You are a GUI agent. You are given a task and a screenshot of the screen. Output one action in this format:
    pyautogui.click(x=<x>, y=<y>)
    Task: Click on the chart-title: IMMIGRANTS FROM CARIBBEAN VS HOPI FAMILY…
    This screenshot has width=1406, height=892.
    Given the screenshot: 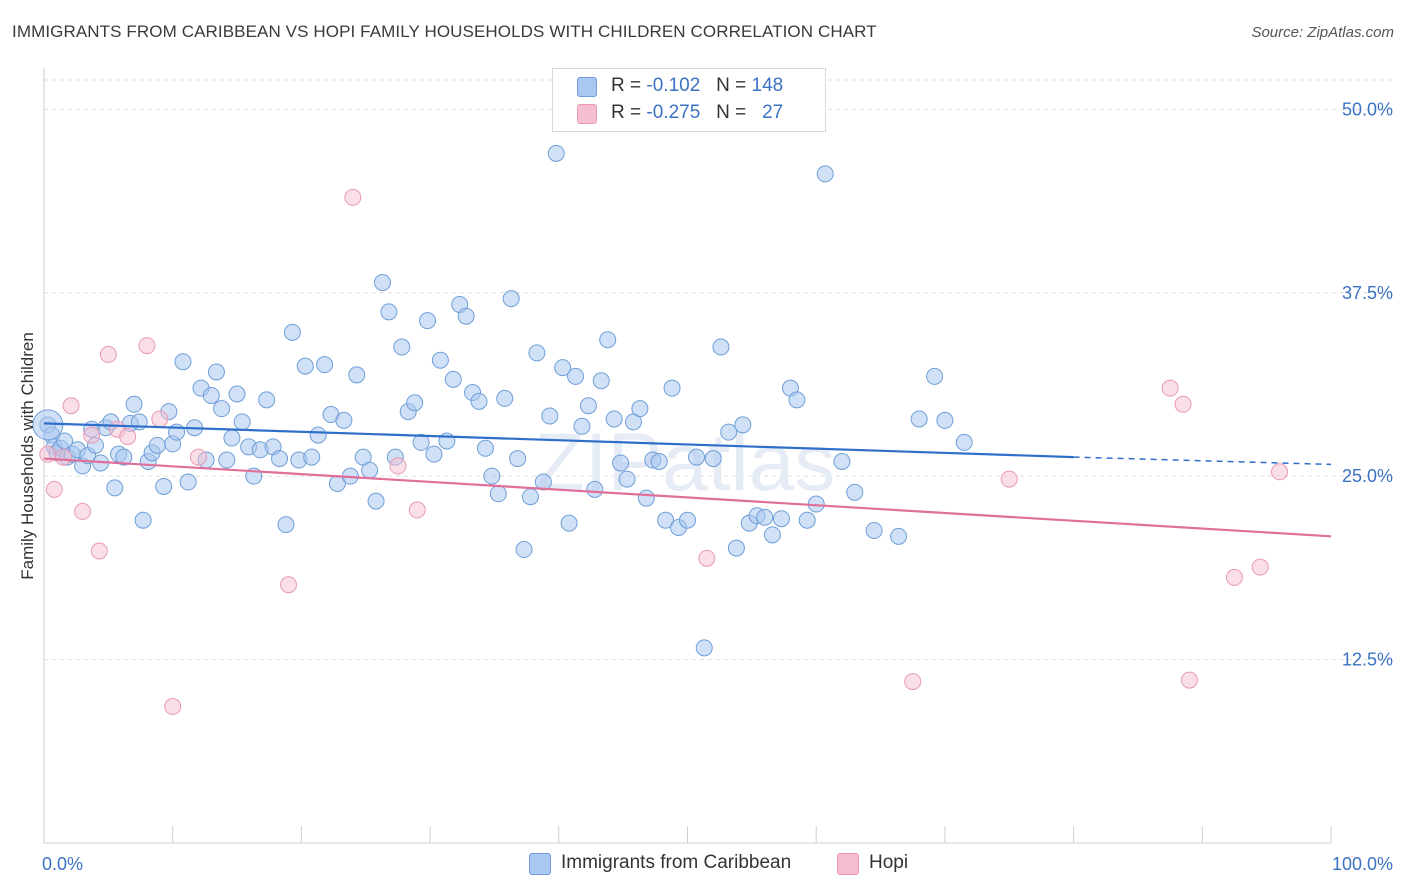 What is the action you would take?
    pyautogui.click(x=444, y=31)
    